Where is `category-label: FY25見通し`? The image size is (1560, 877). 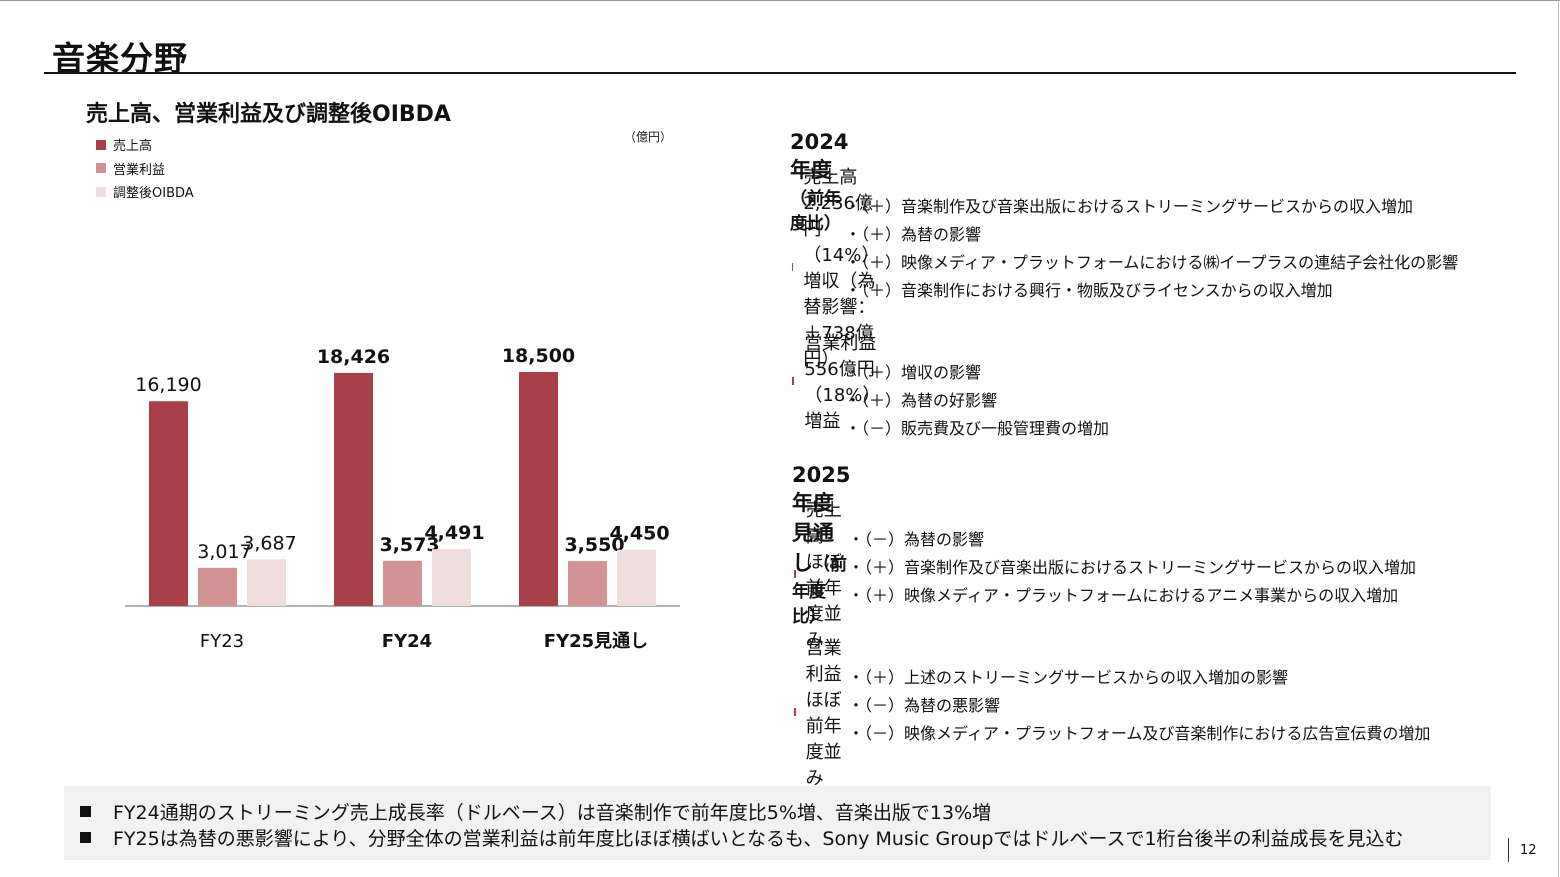
category-label: FY25見通し is located at coordinates (596, 641).